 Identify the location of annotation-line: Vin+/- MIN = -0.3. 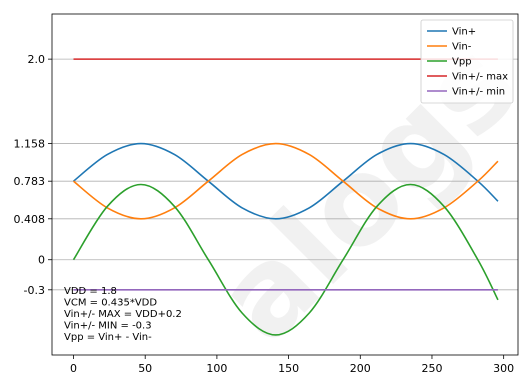
(108, 326).